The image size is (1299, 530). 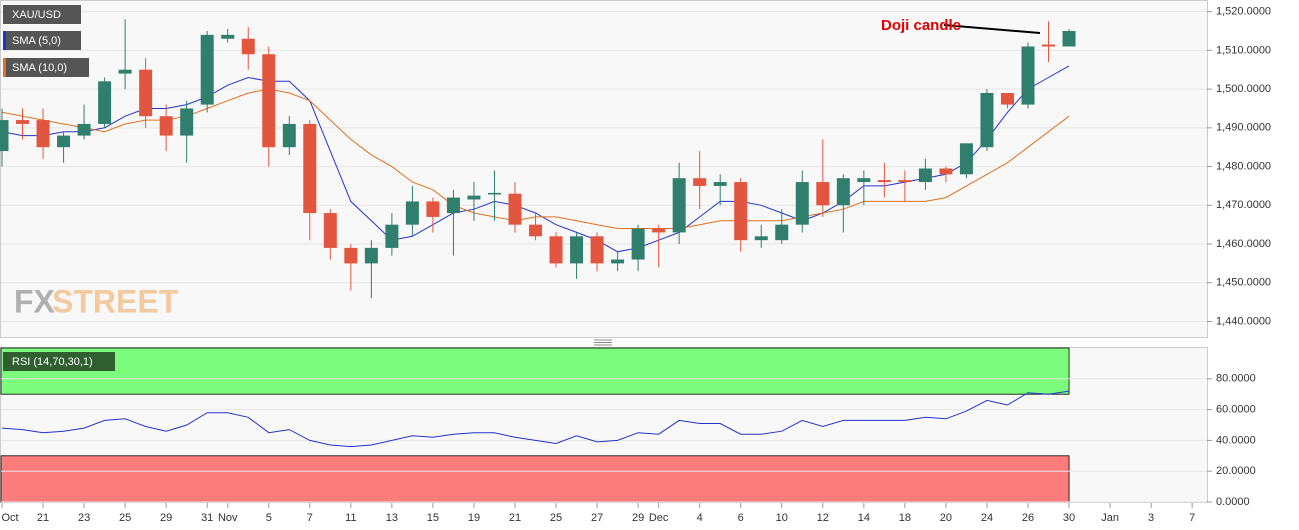 What do you see at coordinates (43, 518) in the screenshot?
I see `x-tick-label: 21` at bounding box center [43, 518].